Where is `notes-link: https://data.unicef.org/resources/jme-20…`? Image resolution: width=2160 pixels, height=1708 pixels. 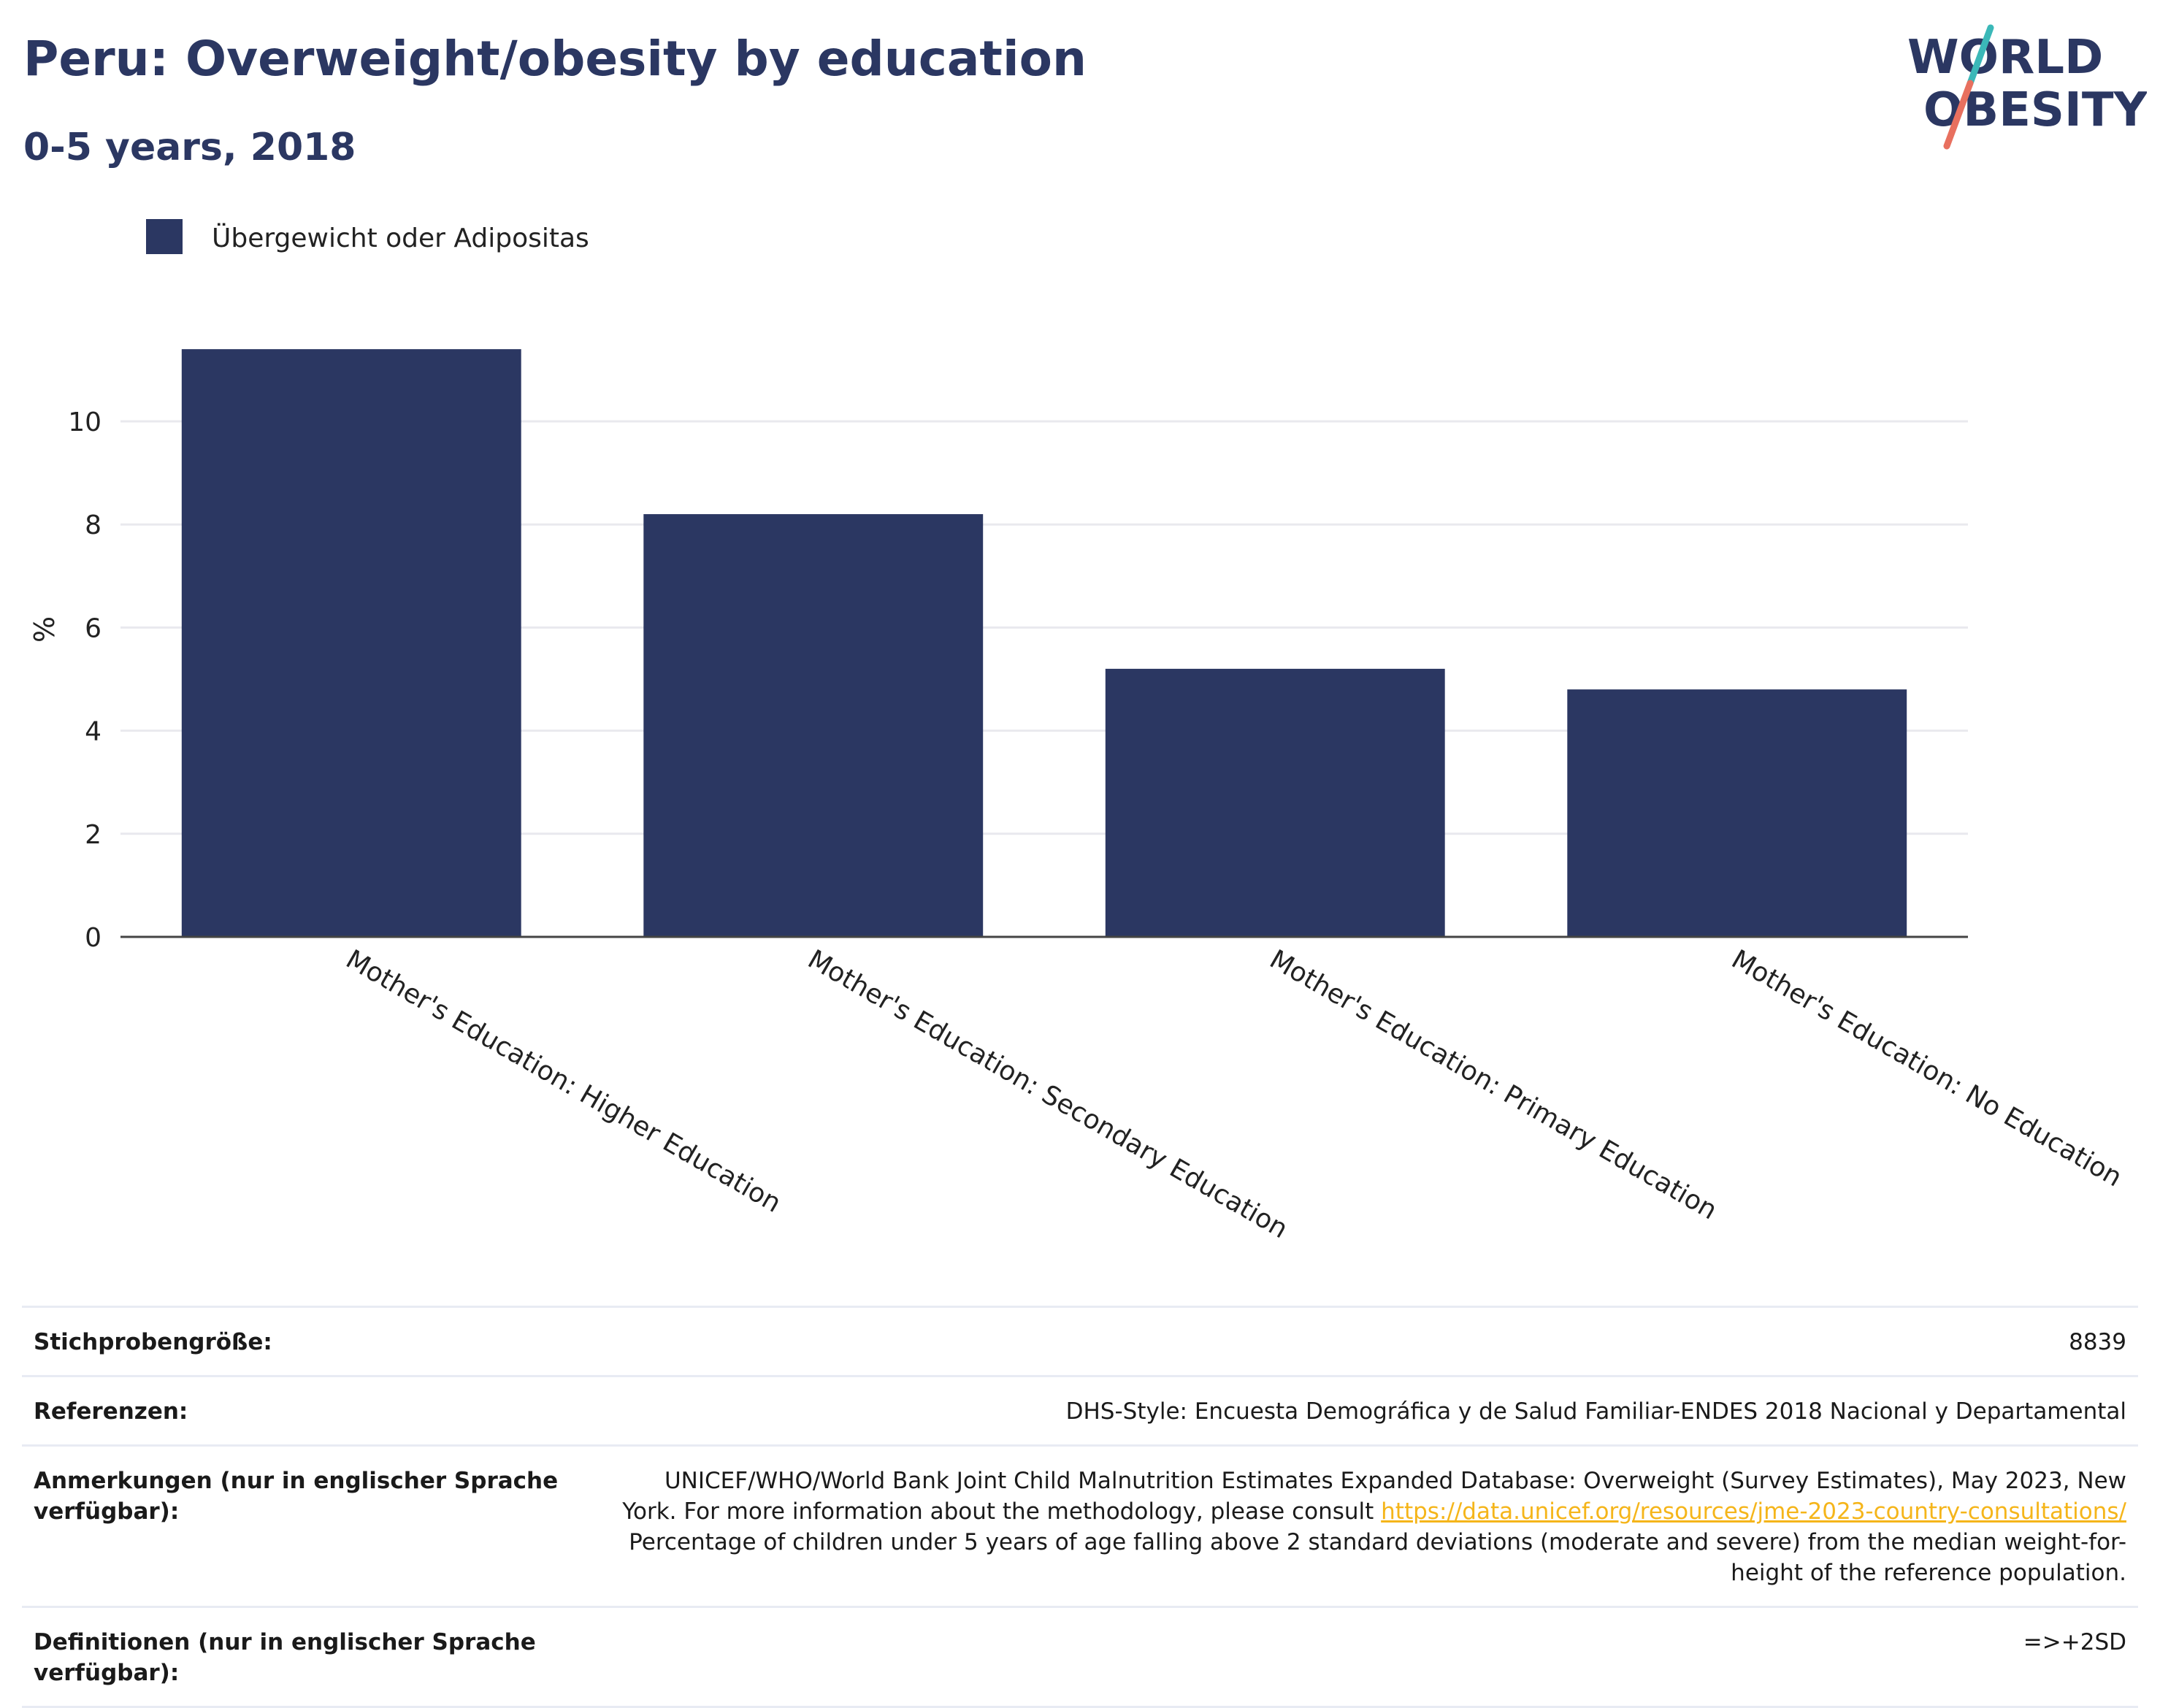 notes-link: https://data.unicef.org/resources/jme-20… is located at coordinates (1753, 1511).